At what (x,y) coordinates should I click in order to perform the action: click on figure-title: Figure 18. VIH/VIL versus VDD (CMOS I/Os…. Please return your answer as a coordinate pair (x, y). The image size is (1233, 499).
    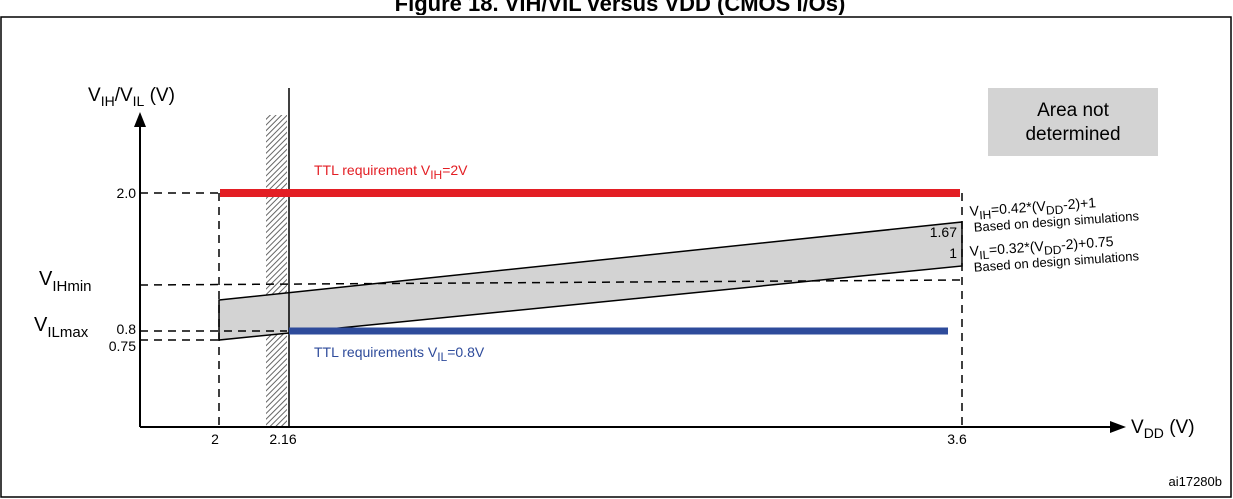
    Looking at the image, I should click on (620, 7).